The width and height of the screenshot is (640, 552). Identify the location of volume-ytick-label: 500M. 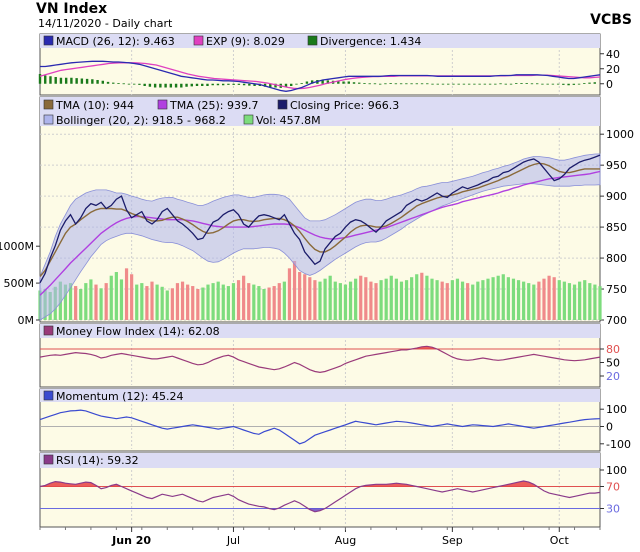
(19, 283).